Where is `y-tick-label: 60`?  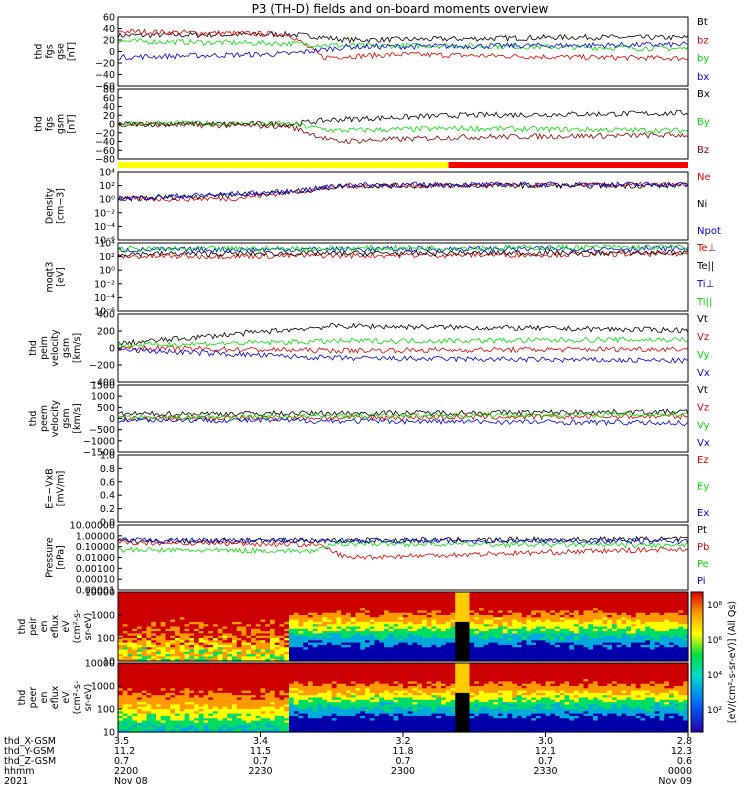
y-tick-label: 60 is located at coordinates (109, 98).